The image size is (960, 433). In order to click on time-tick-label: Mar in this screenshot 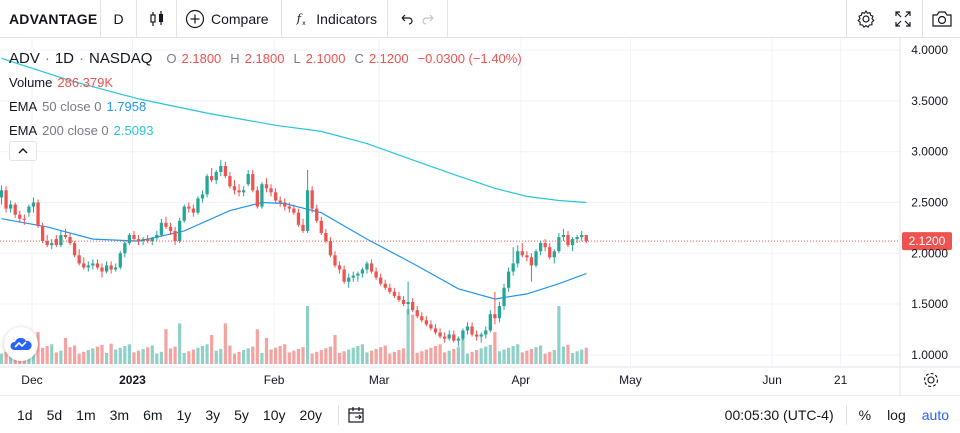, I will do `click(379, 380)`.